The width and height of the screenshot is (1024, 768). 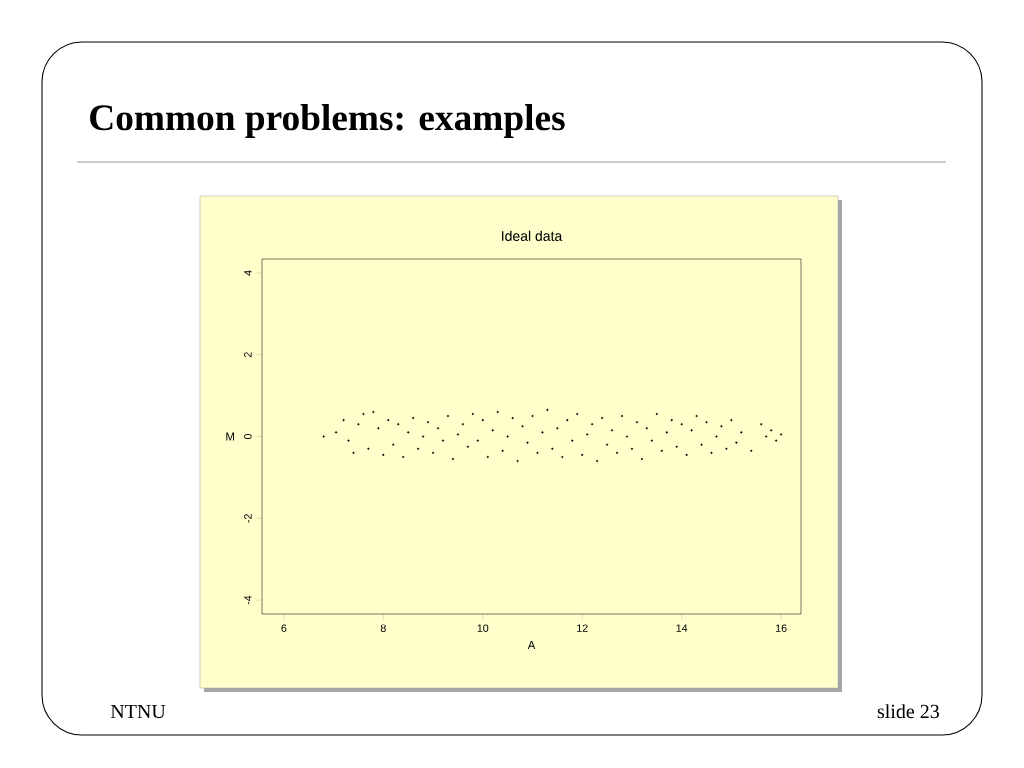 I want to click on y-tick-label: -4, so click(x=248, y=600).